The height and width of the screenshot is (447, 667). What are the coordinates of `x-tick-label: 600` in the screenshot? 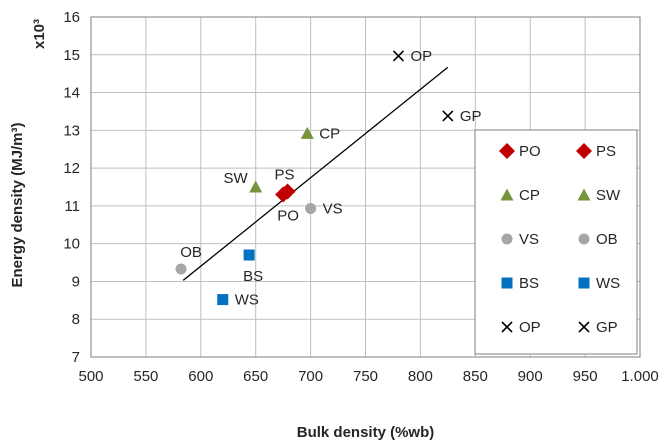 It's located at (200, 376).